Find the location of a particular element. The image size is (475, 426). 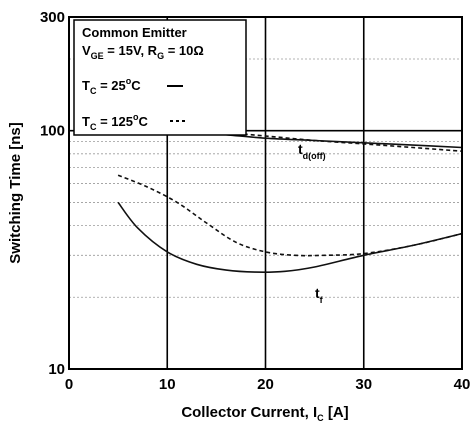

curve-label-tf: tf is located at coordinates (319, 295).